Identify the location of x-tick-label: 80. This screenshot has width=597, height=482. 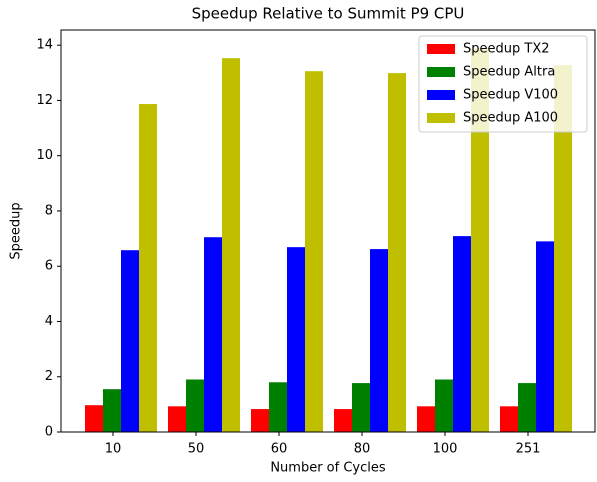
(362, 449).